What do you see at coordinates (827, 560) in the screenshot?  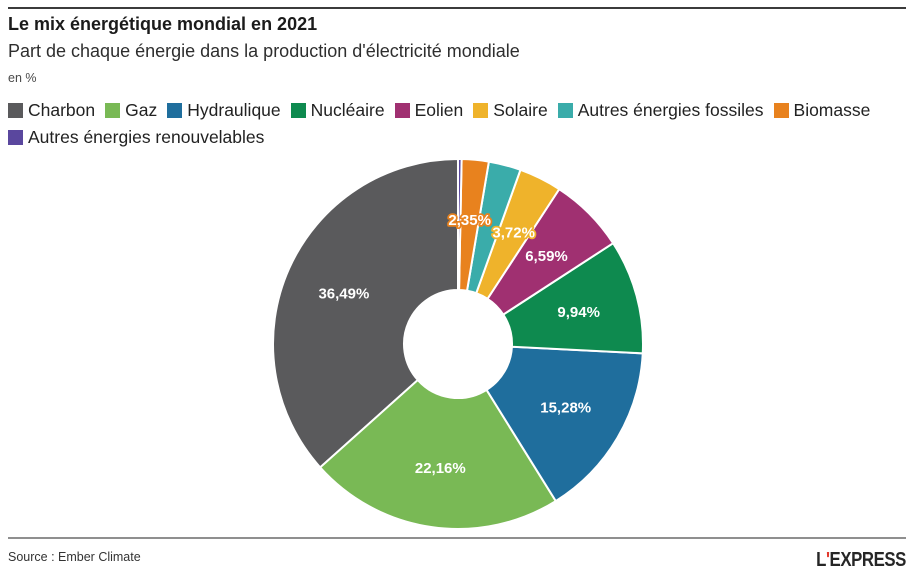 I see `logo-apostrophe: '` at bounding box center [827, 560].